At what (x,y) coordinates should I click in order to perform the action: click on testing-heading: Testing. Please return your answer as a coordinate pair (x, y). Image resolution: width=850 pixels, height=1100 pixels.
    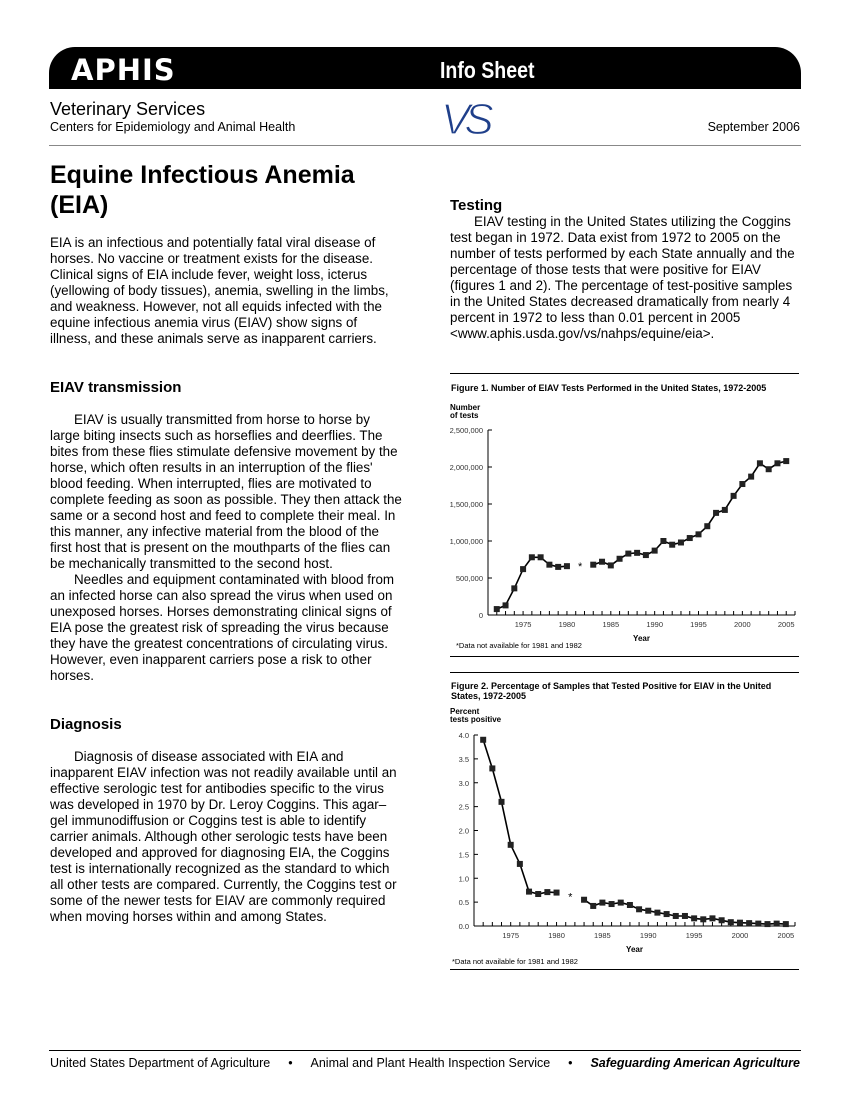
    Looking at the image, I should click on (476, 205).